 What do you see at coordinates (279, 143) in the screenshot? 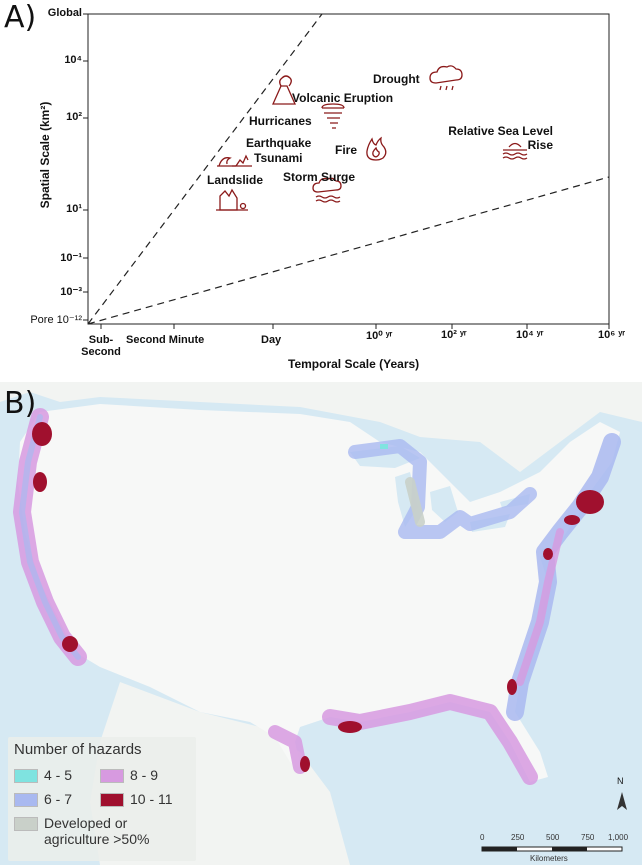
I see `hazard-label-earthquake: Earthquake` at bounding box center [279, 143].